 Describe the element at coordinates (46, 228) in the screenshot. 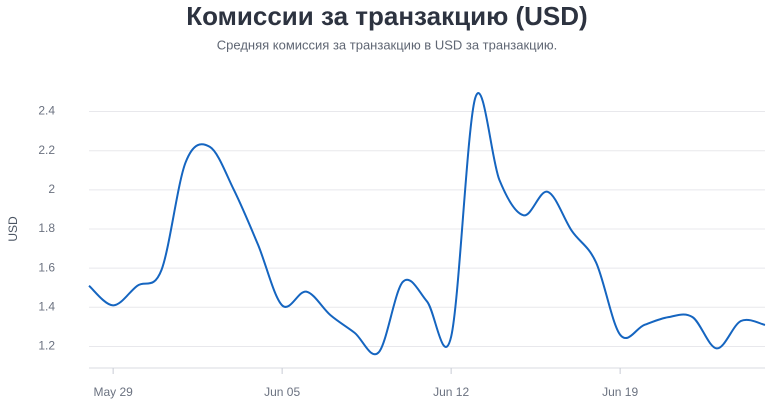

I see `y-tick-label: 1.8` at that location.